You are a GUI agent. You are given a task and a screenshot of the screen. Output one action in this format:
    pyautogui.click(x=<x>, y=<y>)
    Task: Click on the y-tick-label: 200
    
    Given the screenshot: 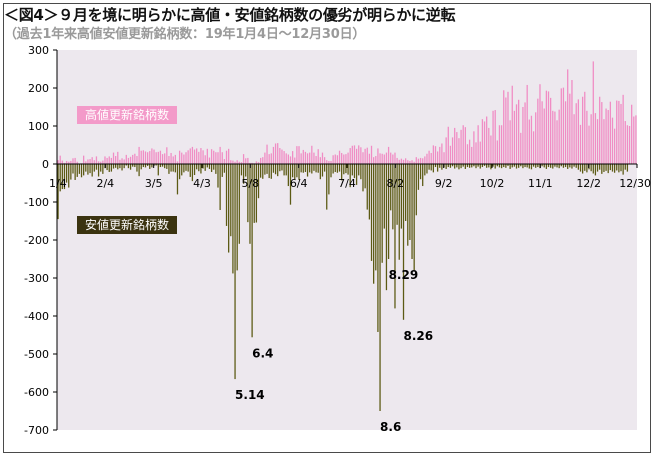 What is the action you would take?
    pyautogui.click(x=38, y=88)
    